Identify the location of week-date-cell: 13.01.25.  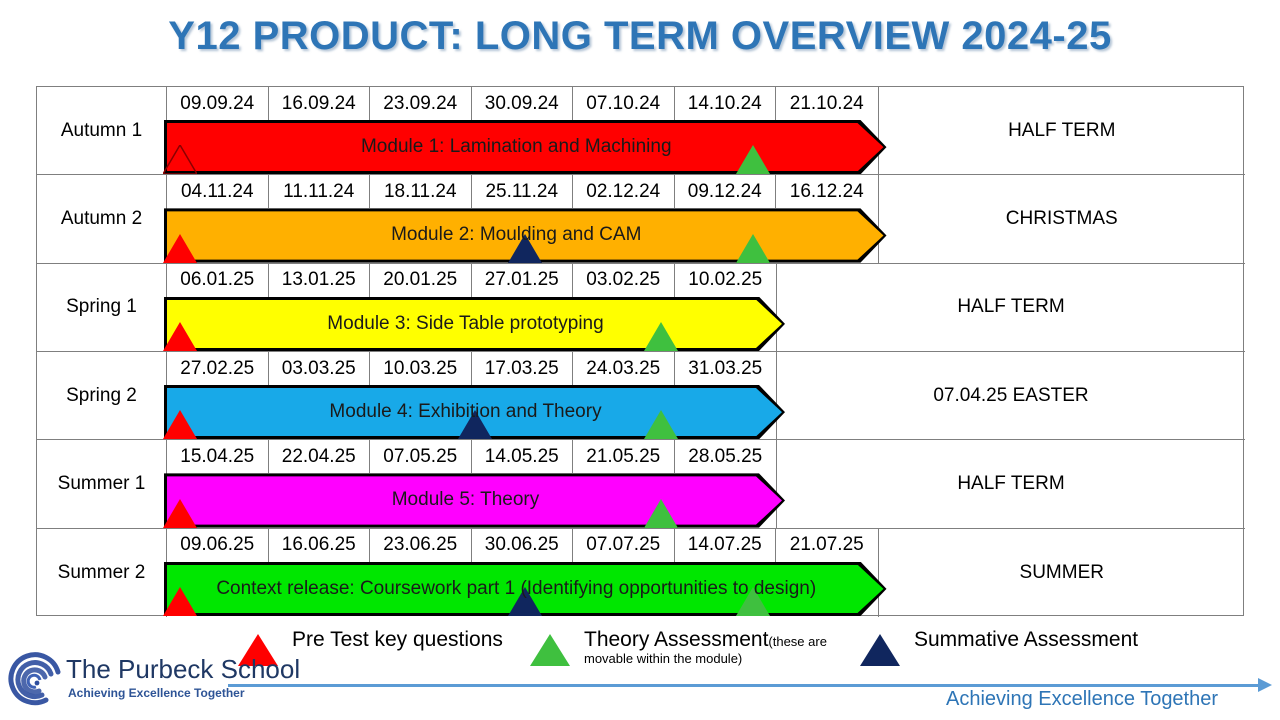
(319, 280).